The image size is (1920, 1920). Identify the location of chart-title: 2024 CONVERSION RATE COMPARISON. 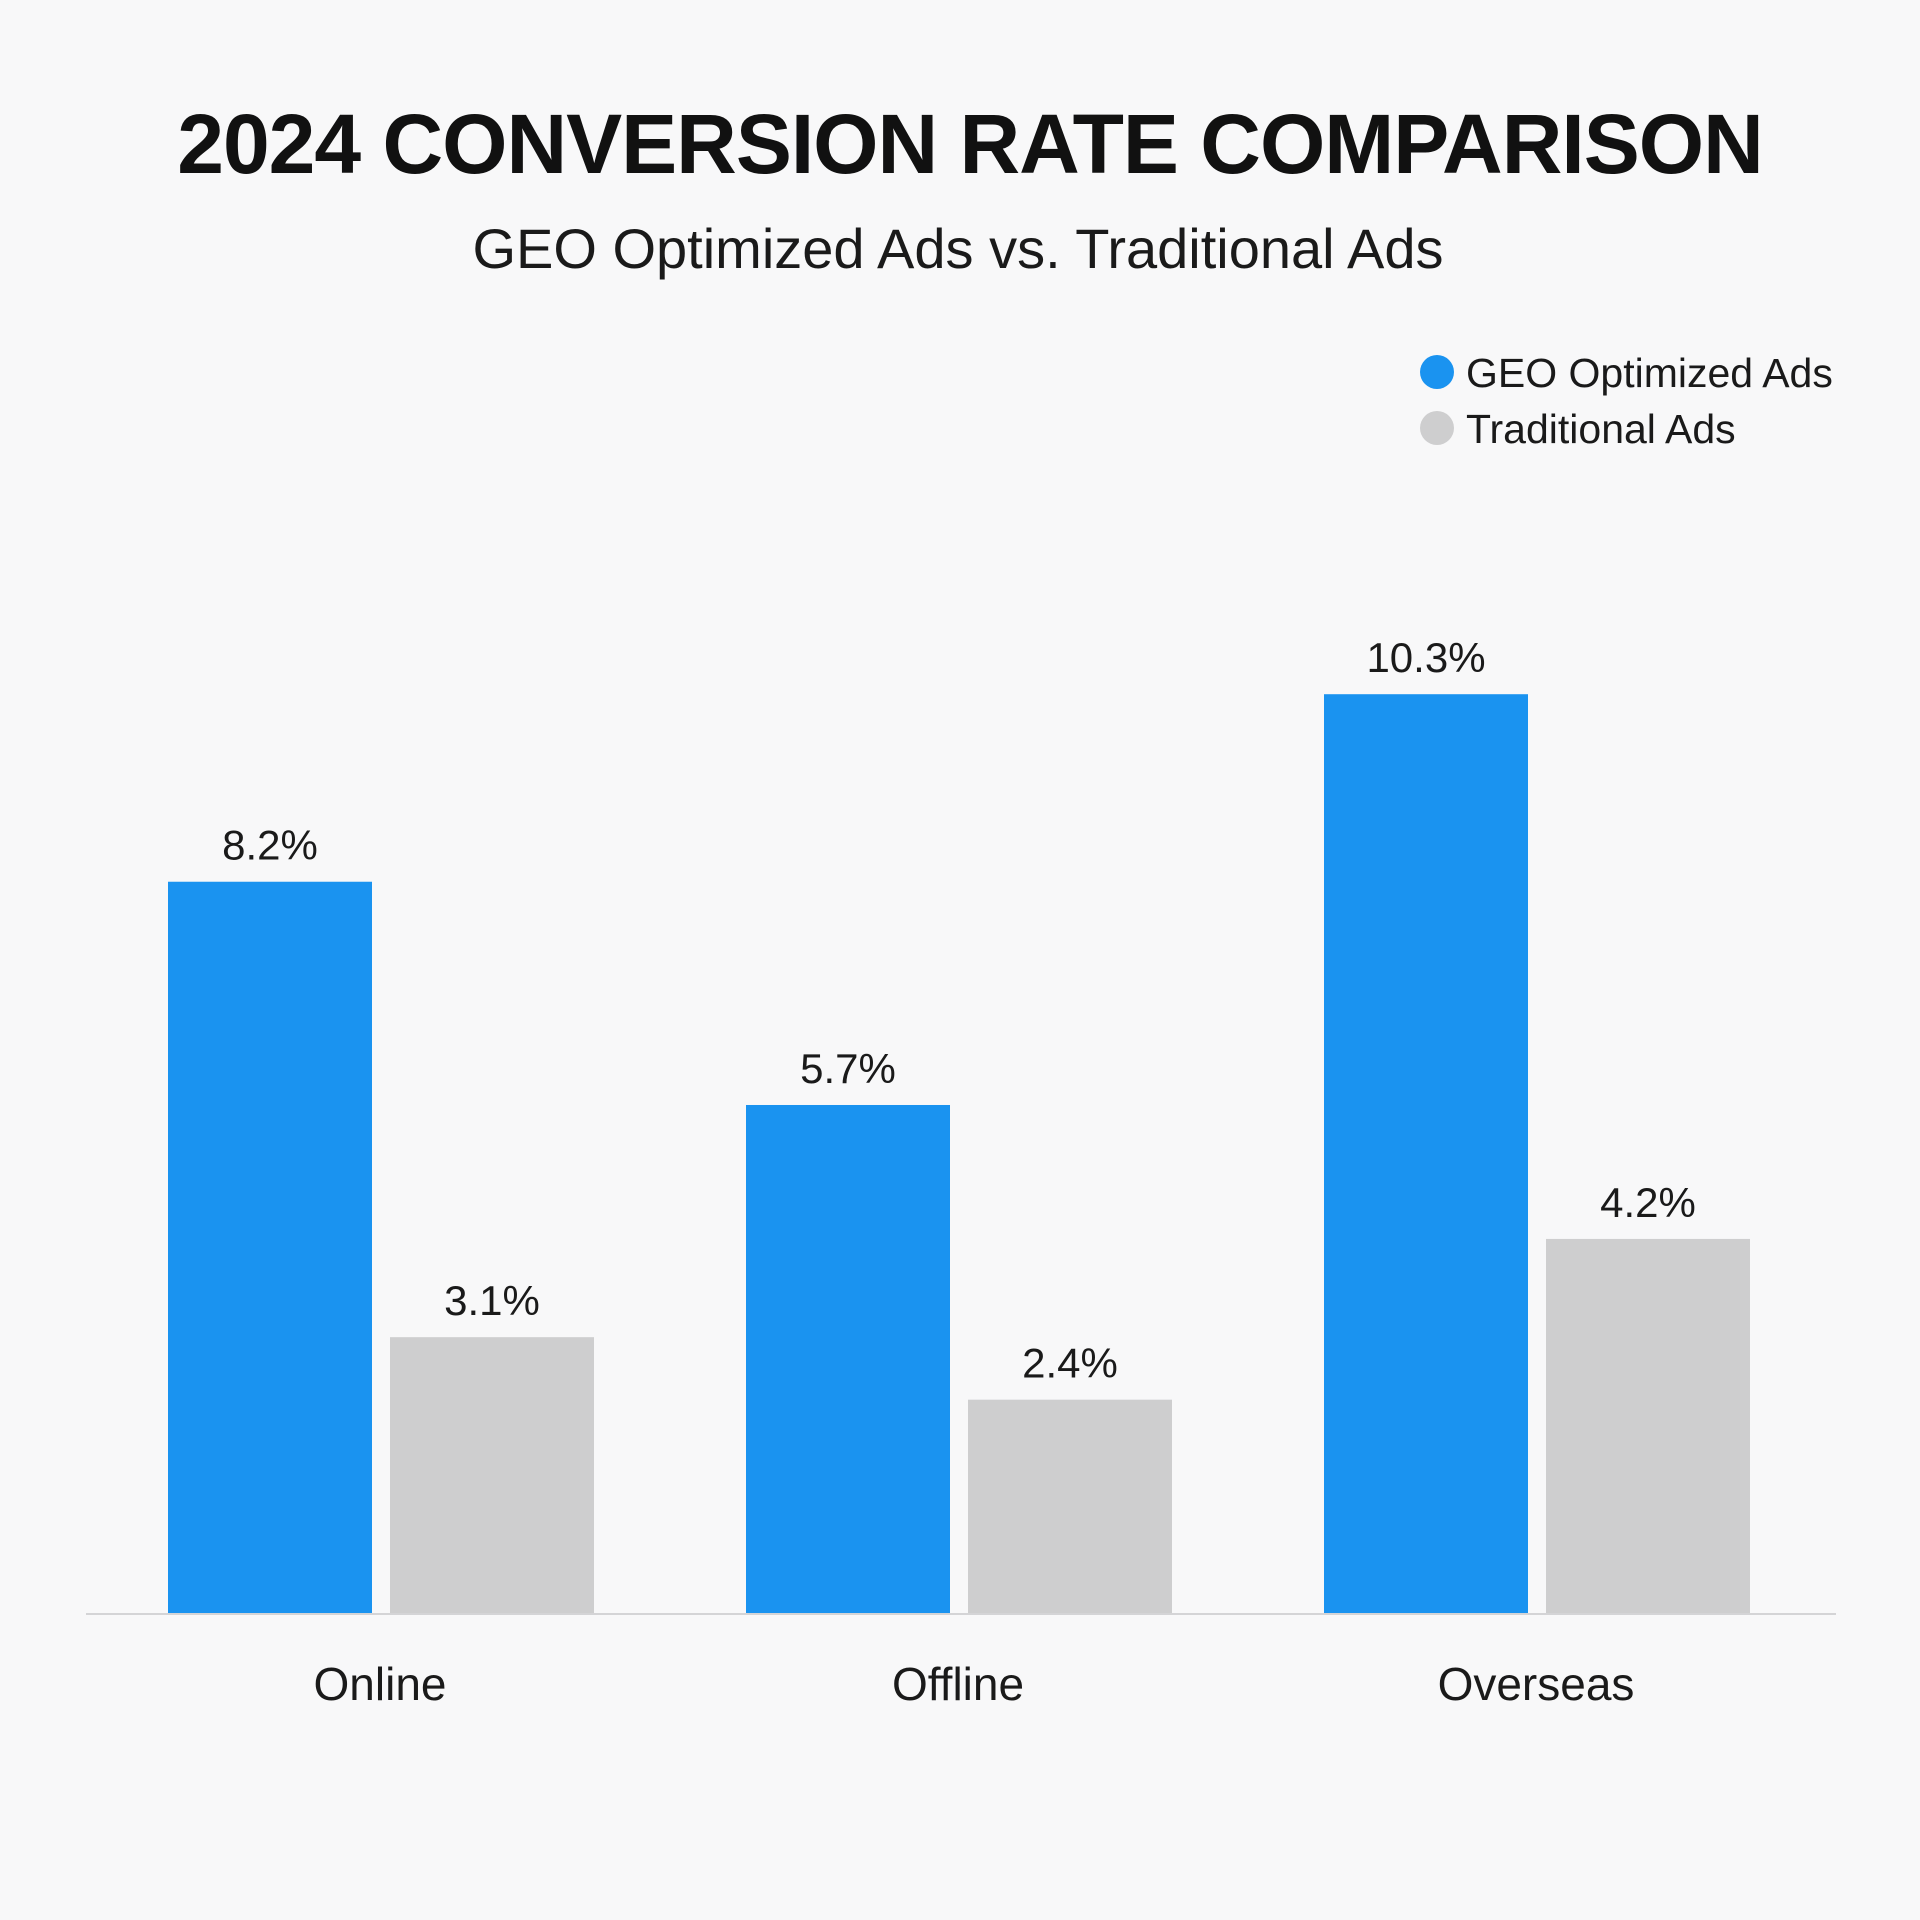
(970, 144).